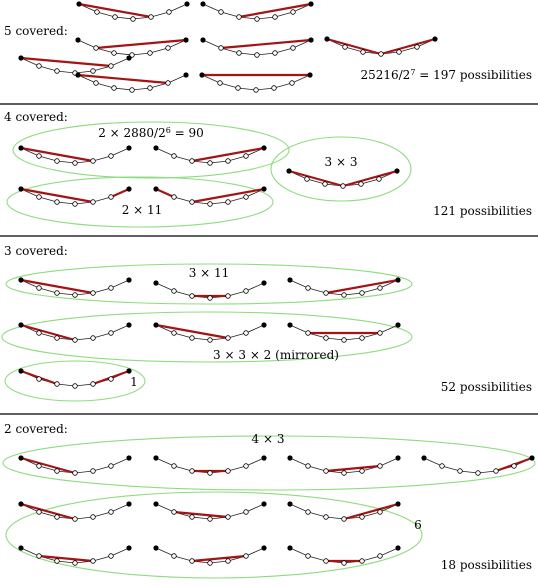  I want to click on section-heading: 3 covered:, so click(36, 251).